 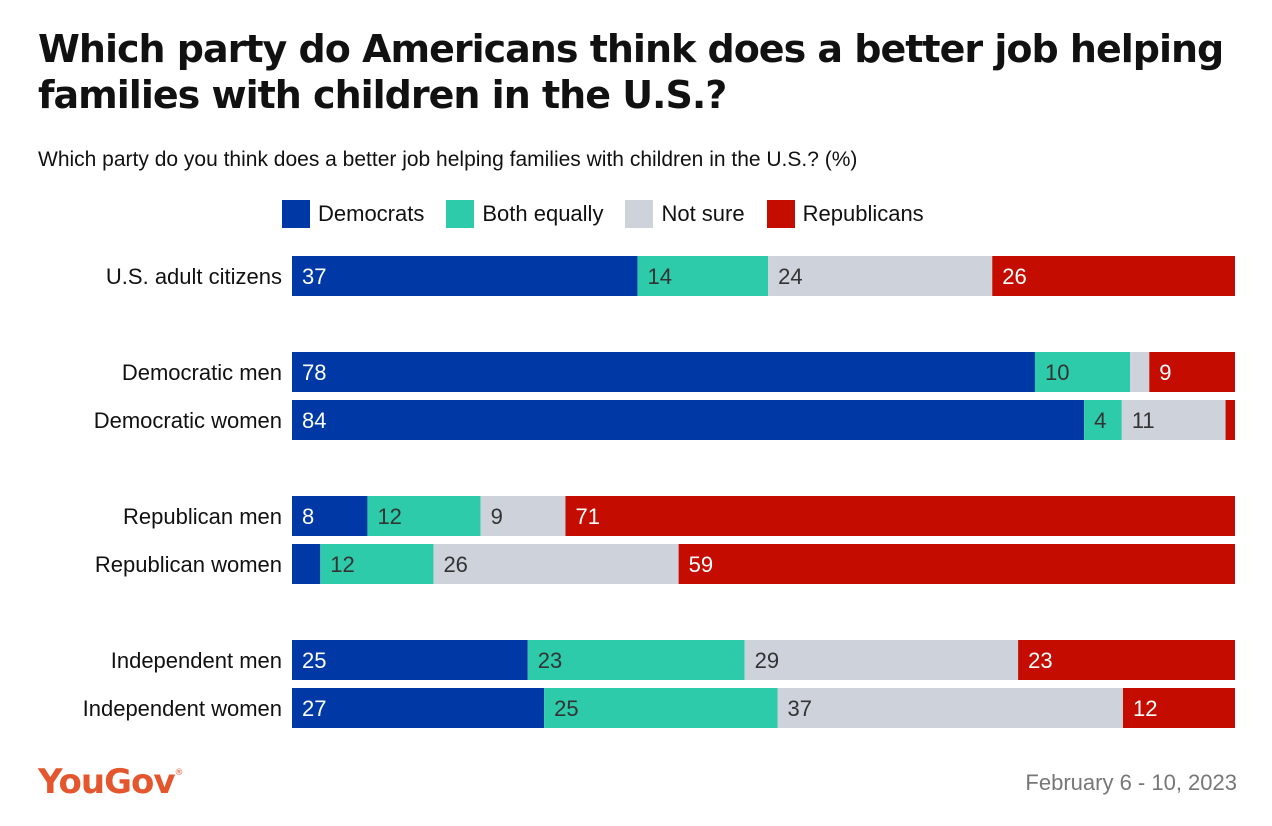 What do you see at coordinates (1057, 372) in the screenshot?
I see `value-label-democratic-men-both-equally: 10` at bounding box center [1057, 372].